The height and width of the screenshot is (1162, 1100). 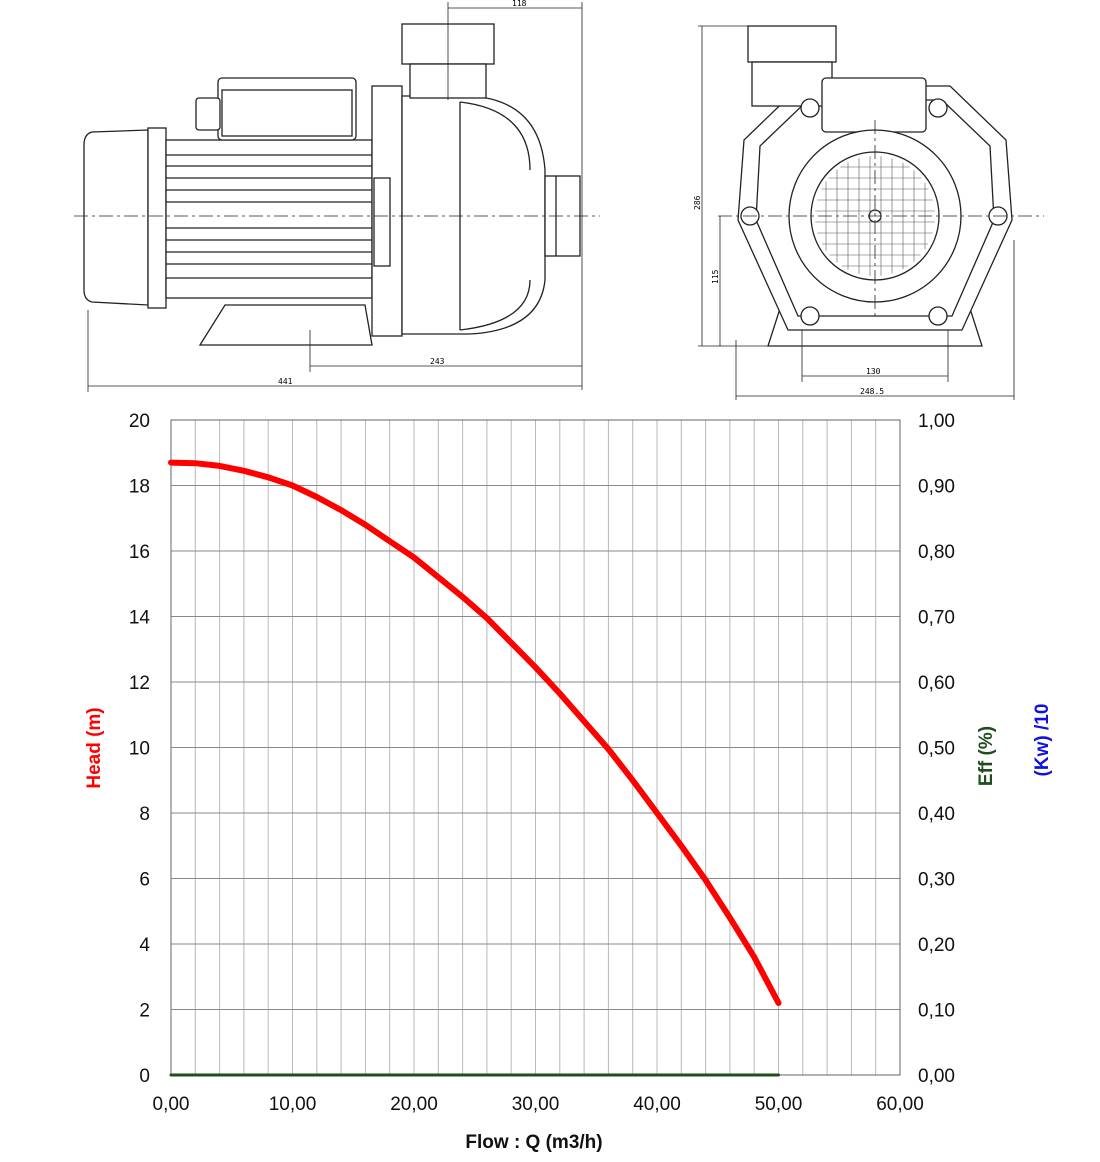 I want to click on y-tick-label: 6, so click(x=144, y=880).